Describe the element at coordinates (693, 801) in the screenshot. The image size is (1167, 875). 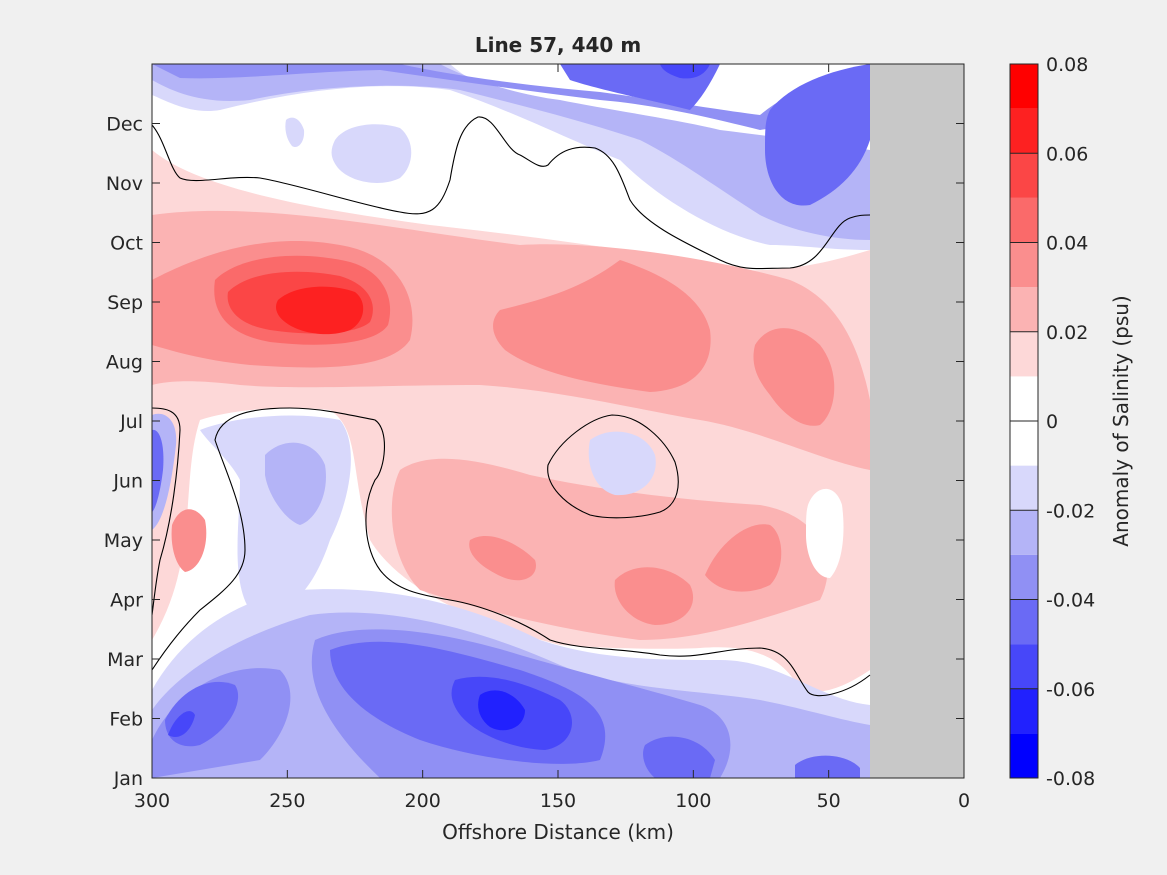
I see `x-tick-label: 100` at that location.